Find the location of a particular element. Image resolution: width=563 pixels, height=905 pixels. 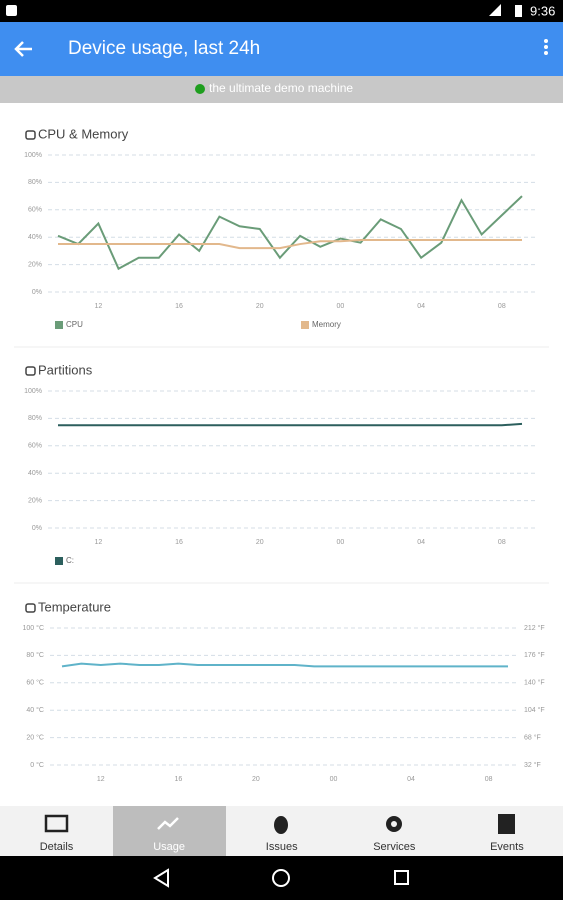

y-tick-label: 80 °C is located at coordinates (35, 655).